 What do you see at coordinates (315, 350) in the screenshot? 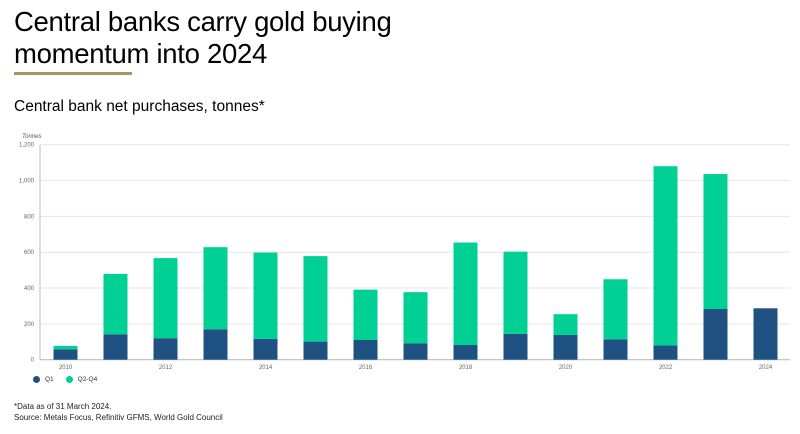
I see `bar-q1-2015` at bounding box center [315, 350].